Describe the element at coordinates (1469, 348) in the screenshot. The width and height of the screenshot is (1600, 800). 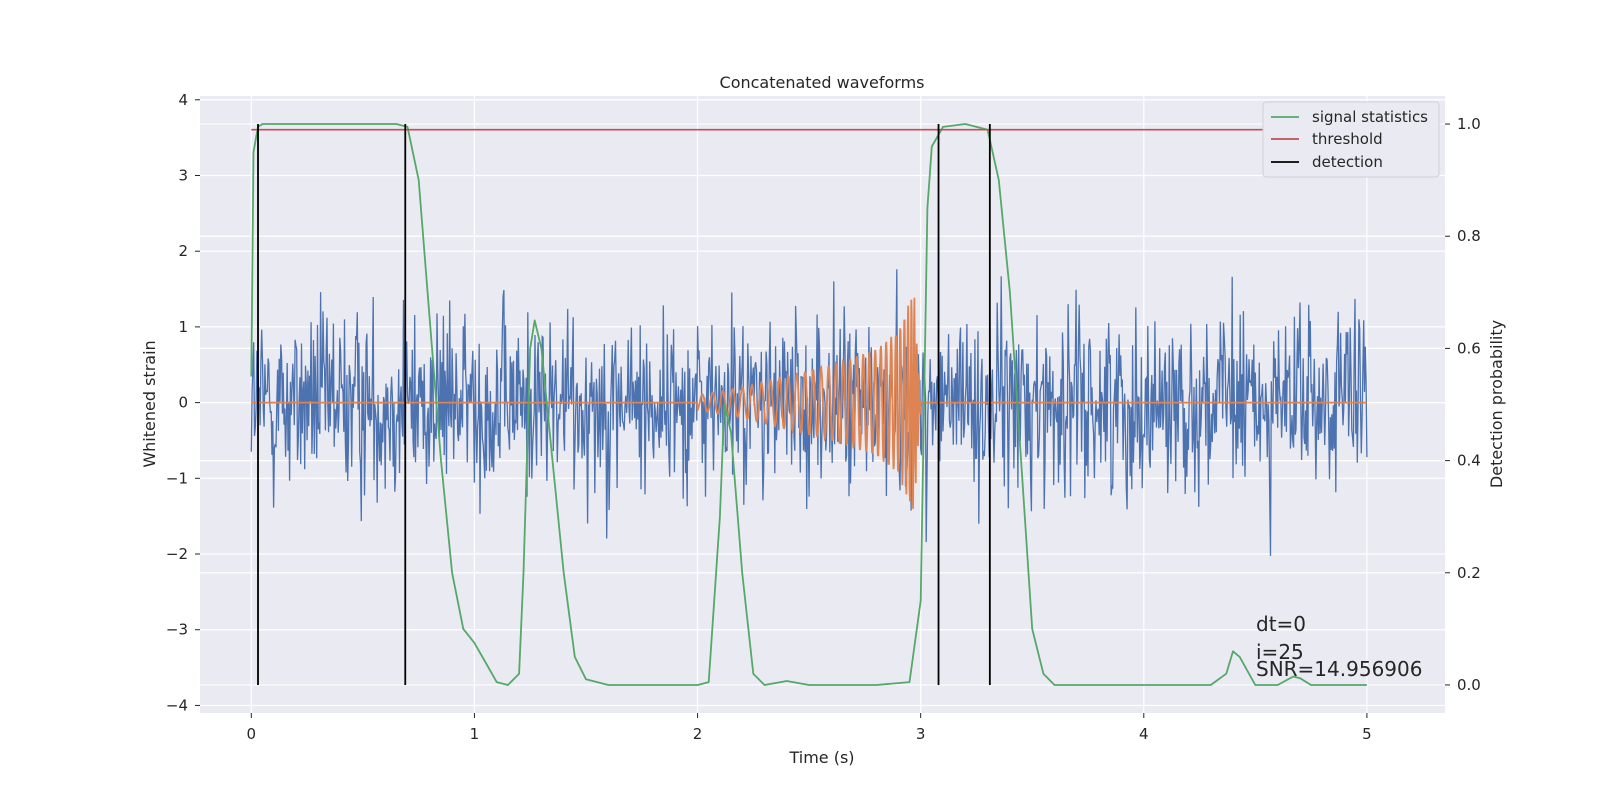
I see `y2-tick-label: 0.6` at that location.